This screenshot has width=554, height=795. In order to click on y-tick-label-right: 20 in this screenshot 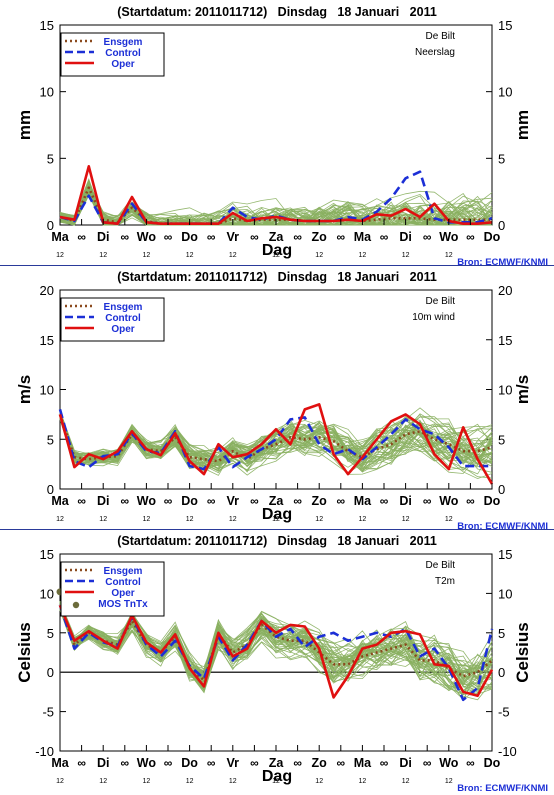, I will do `click(505, 290)`.